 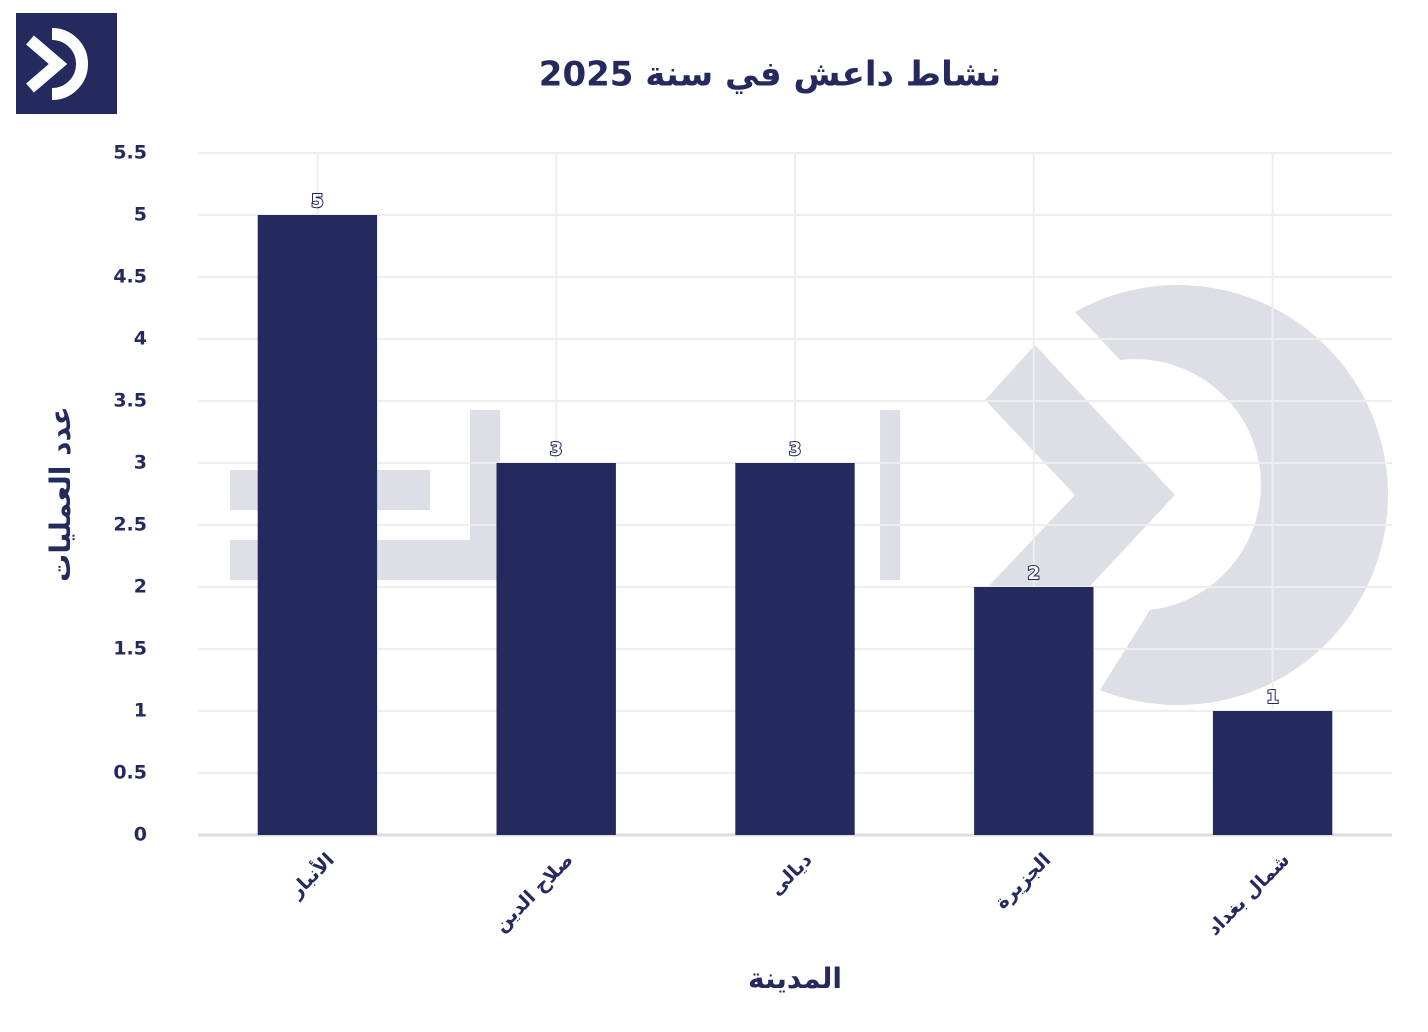 What do you see at coordinates (1034, 573) in the screenshot?
I see `data-label: 2` at bounding box center [1034, 573].